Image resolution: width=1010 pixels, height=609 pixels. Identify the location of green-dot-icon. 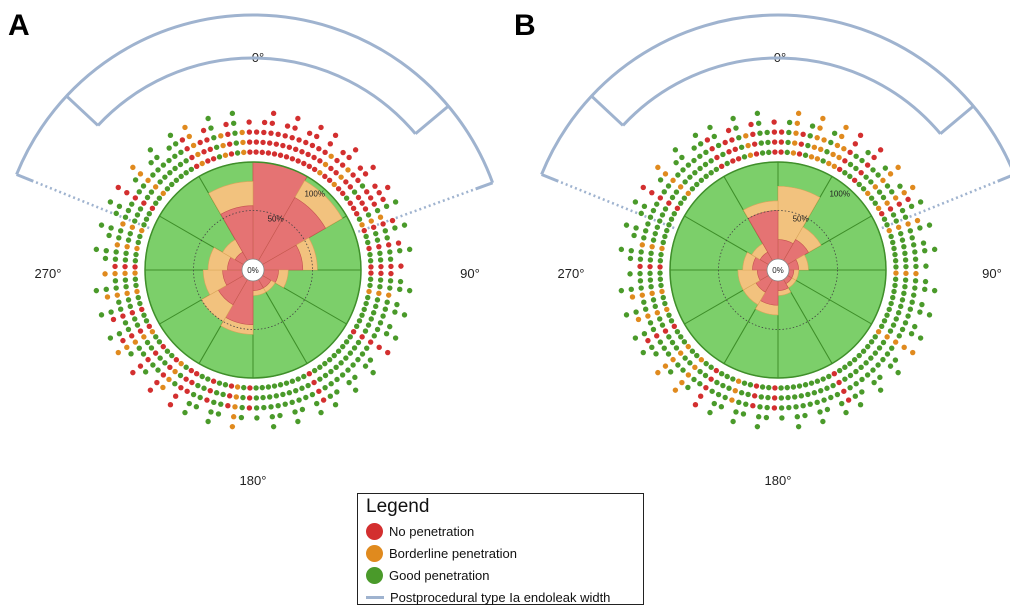
(374, 575).